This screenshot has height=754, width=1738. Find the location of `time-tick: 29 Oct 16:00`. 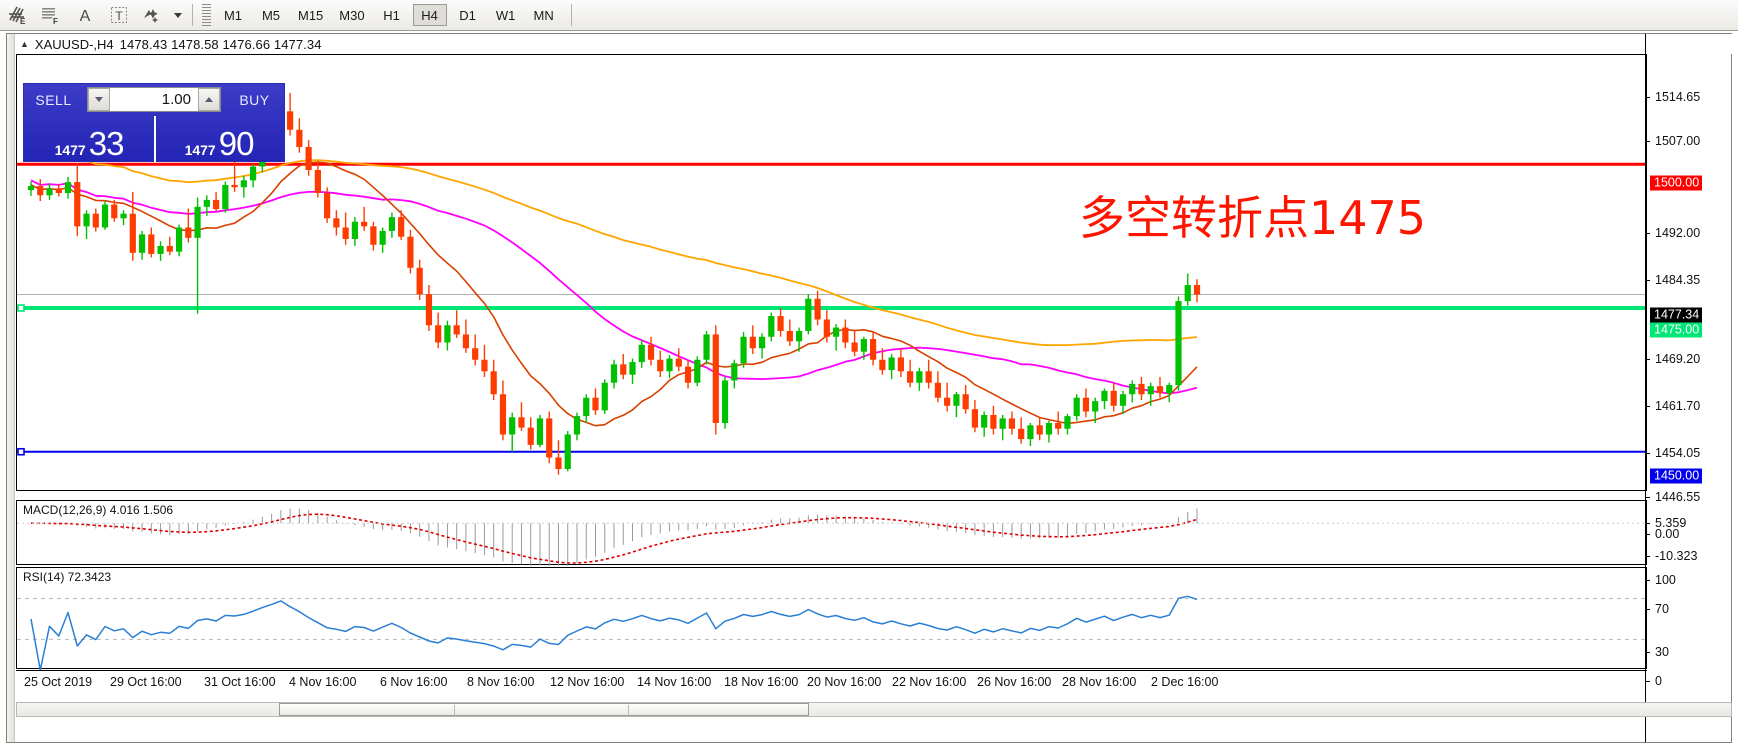

time-tick: 29 Oct 16:00 is located at coordinates (146, 682).